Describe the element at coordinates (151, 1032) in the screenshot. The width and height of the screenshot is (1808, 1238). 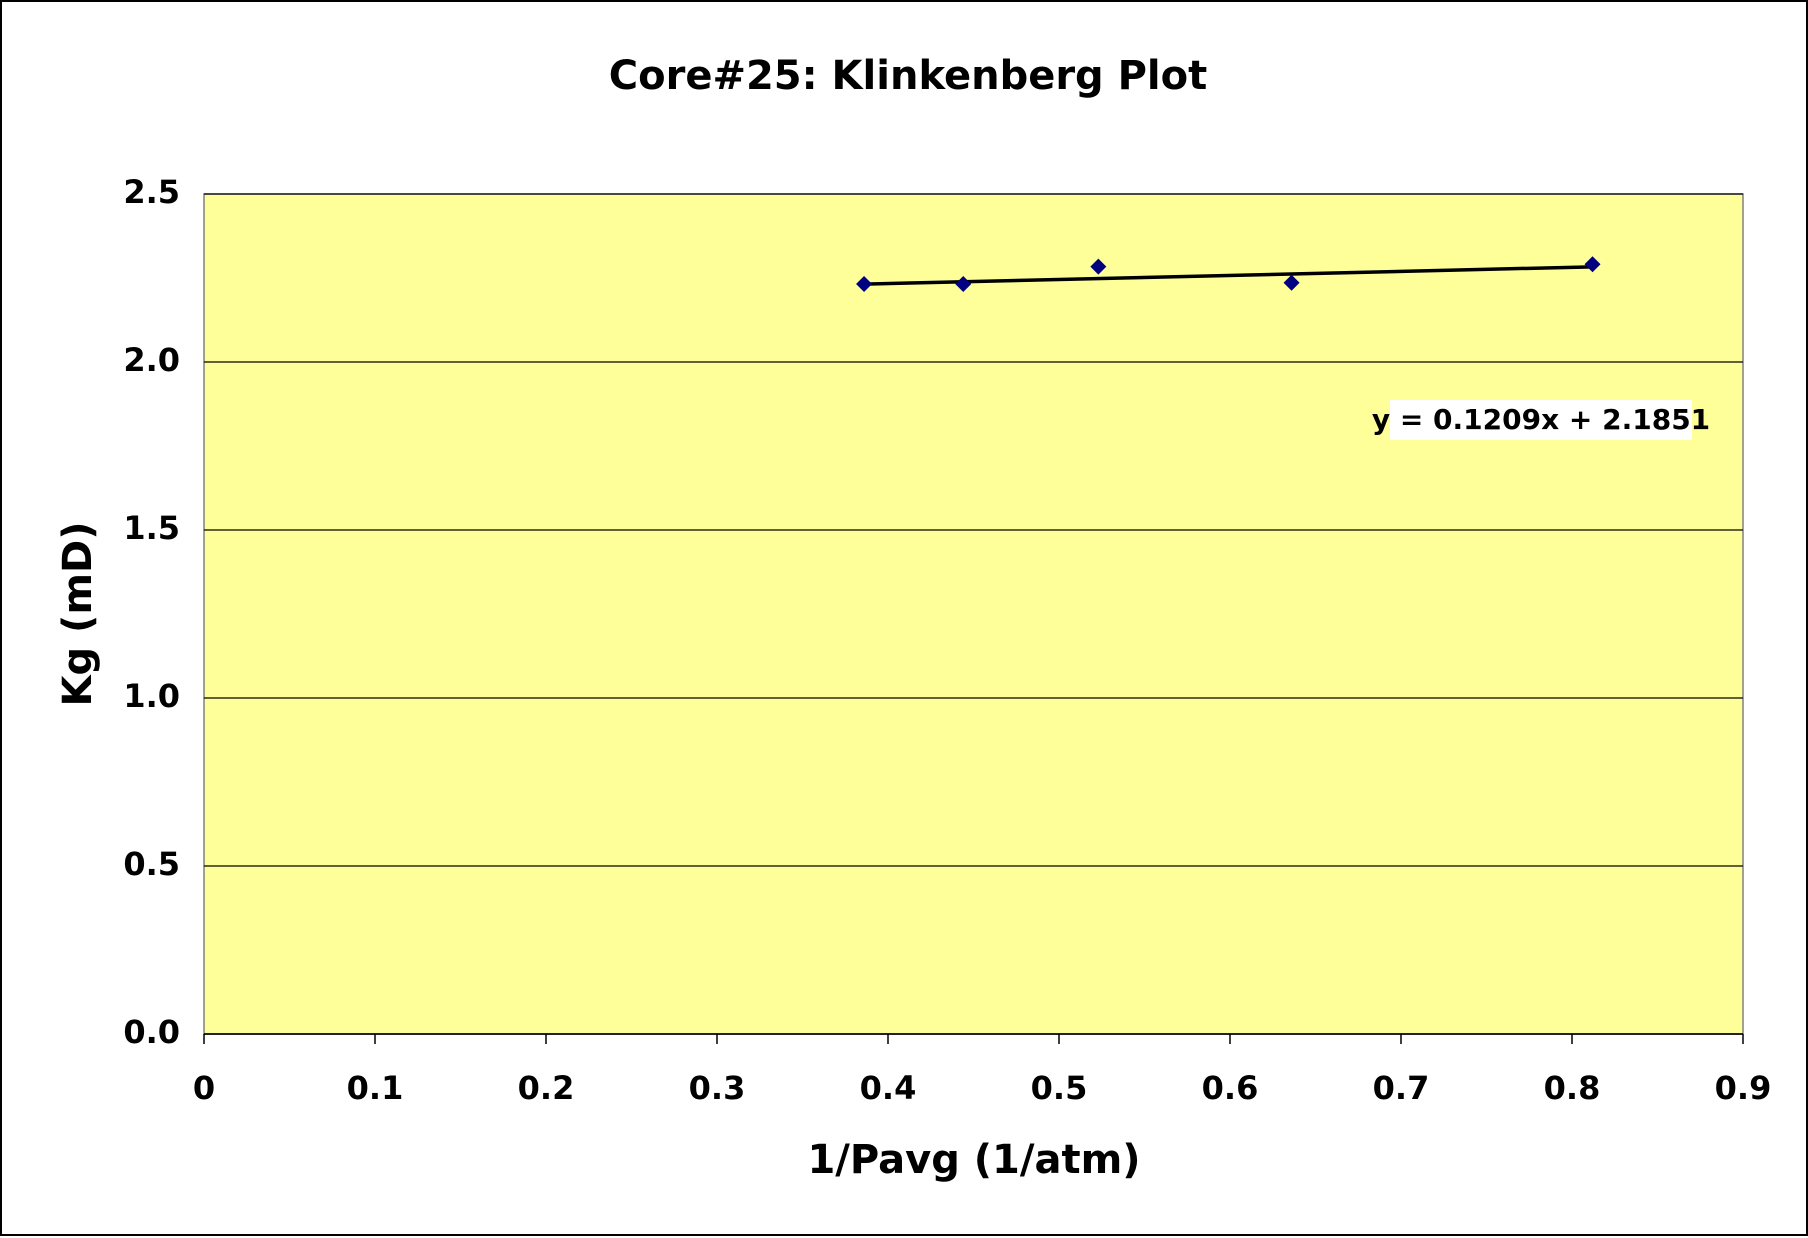
I see `y-tick-label: 0.0` at that location.